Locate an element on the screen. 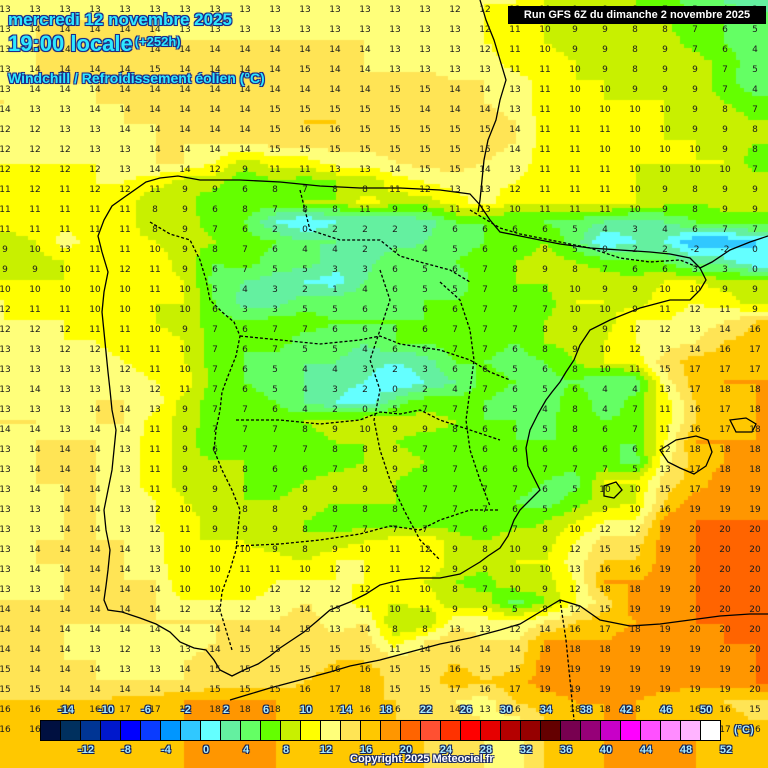 The image size is (768, 768). legend-tick-lower: 24 is located at coordinates (446, 750).